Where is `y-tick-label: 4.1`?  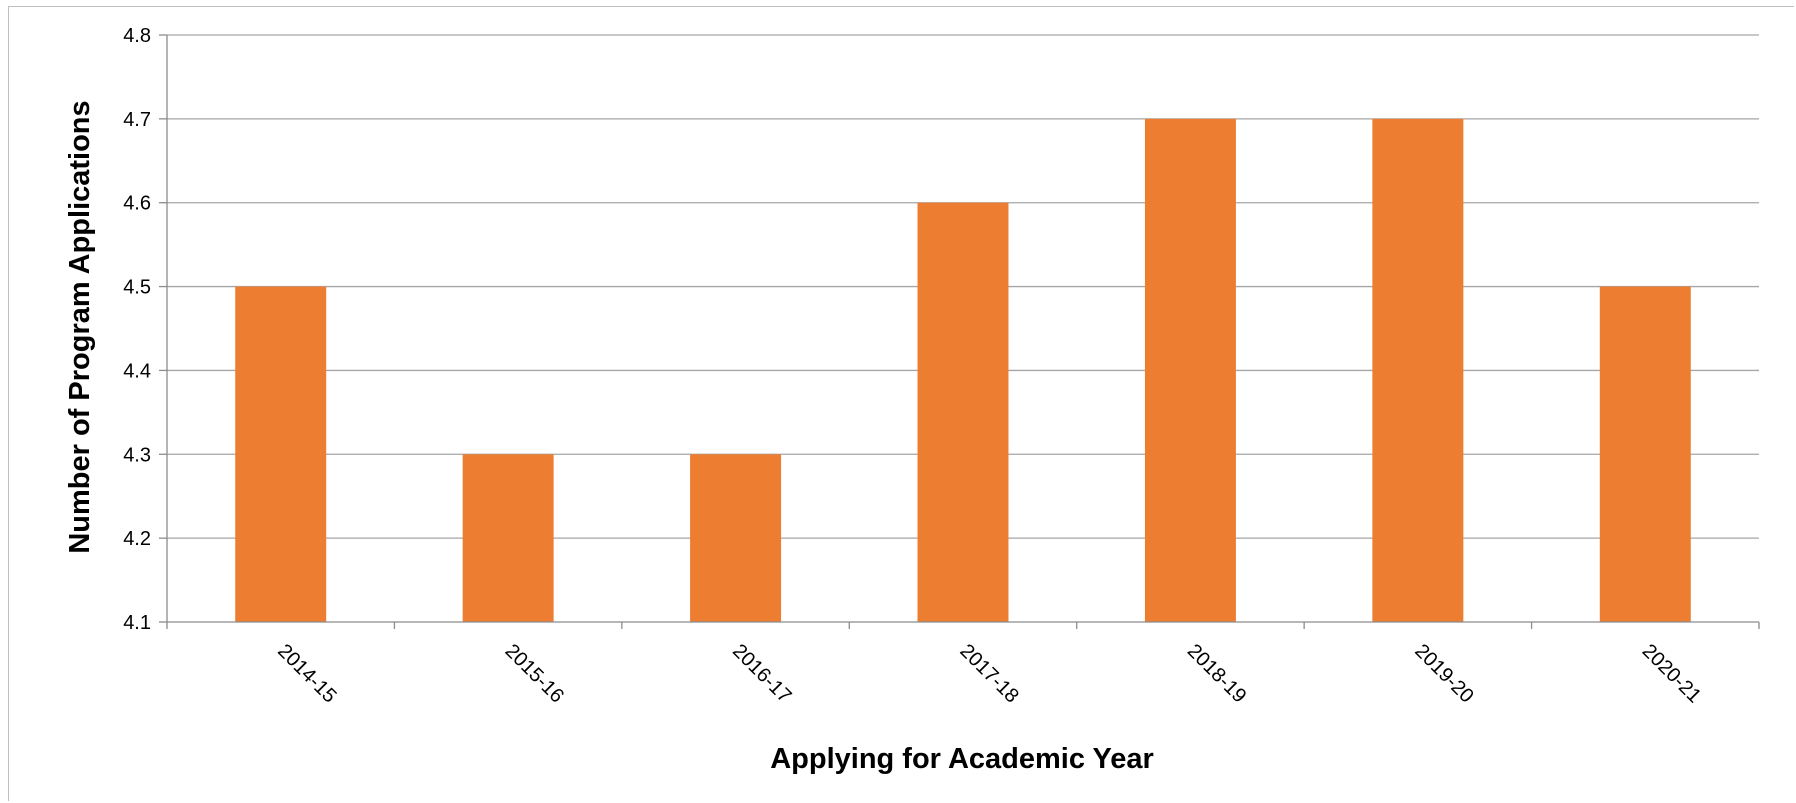 y-tick-label: 4.1 is located at coordinates (137, 623).